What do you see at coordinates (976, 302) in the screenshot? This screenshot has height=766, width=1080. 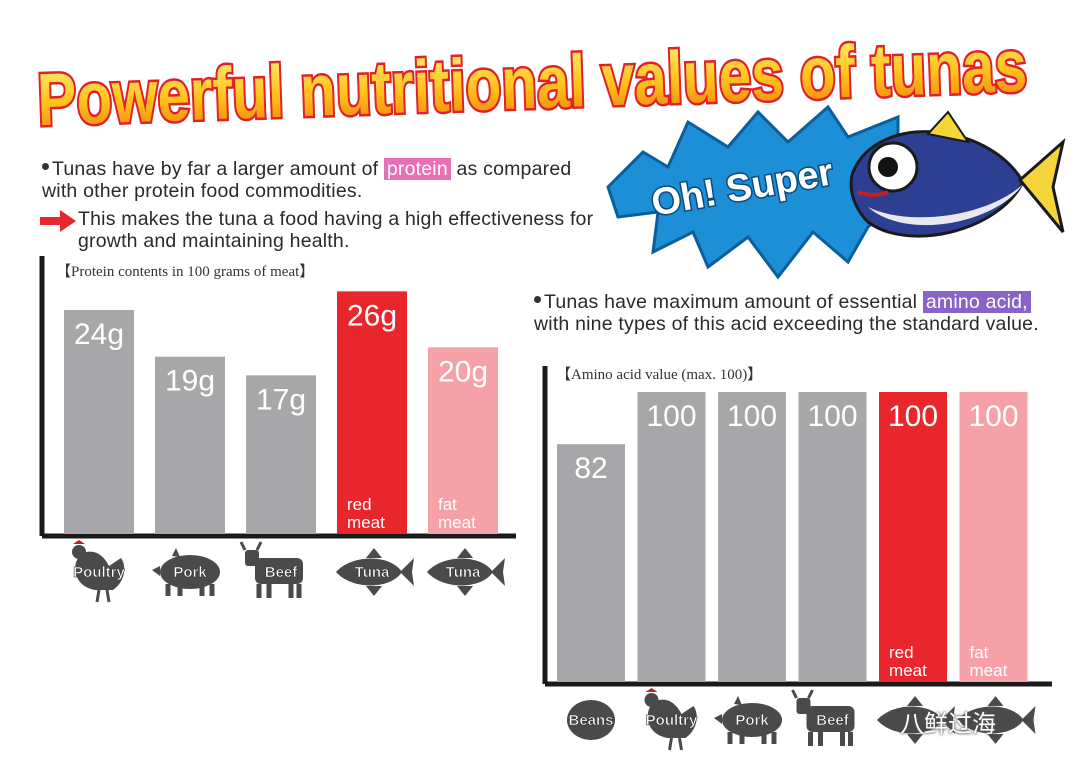 I see `amino-acid-highlight: amino acid,` at bounding box center [976, 302].